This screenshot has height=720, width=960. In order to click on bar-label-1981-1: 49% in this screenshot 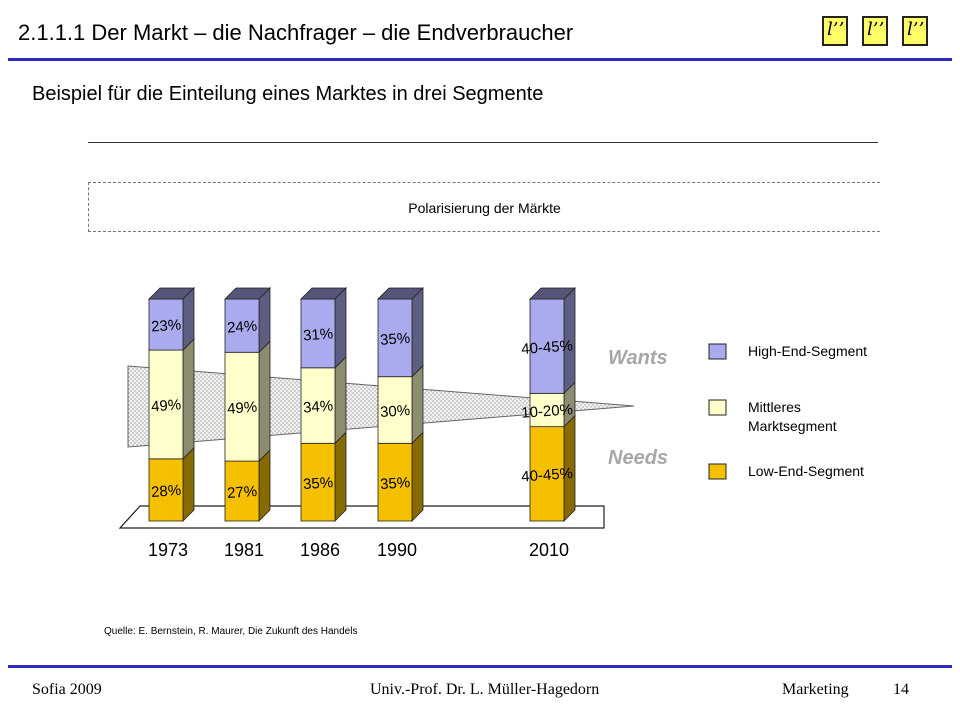, I will do `click(242, 408)`.